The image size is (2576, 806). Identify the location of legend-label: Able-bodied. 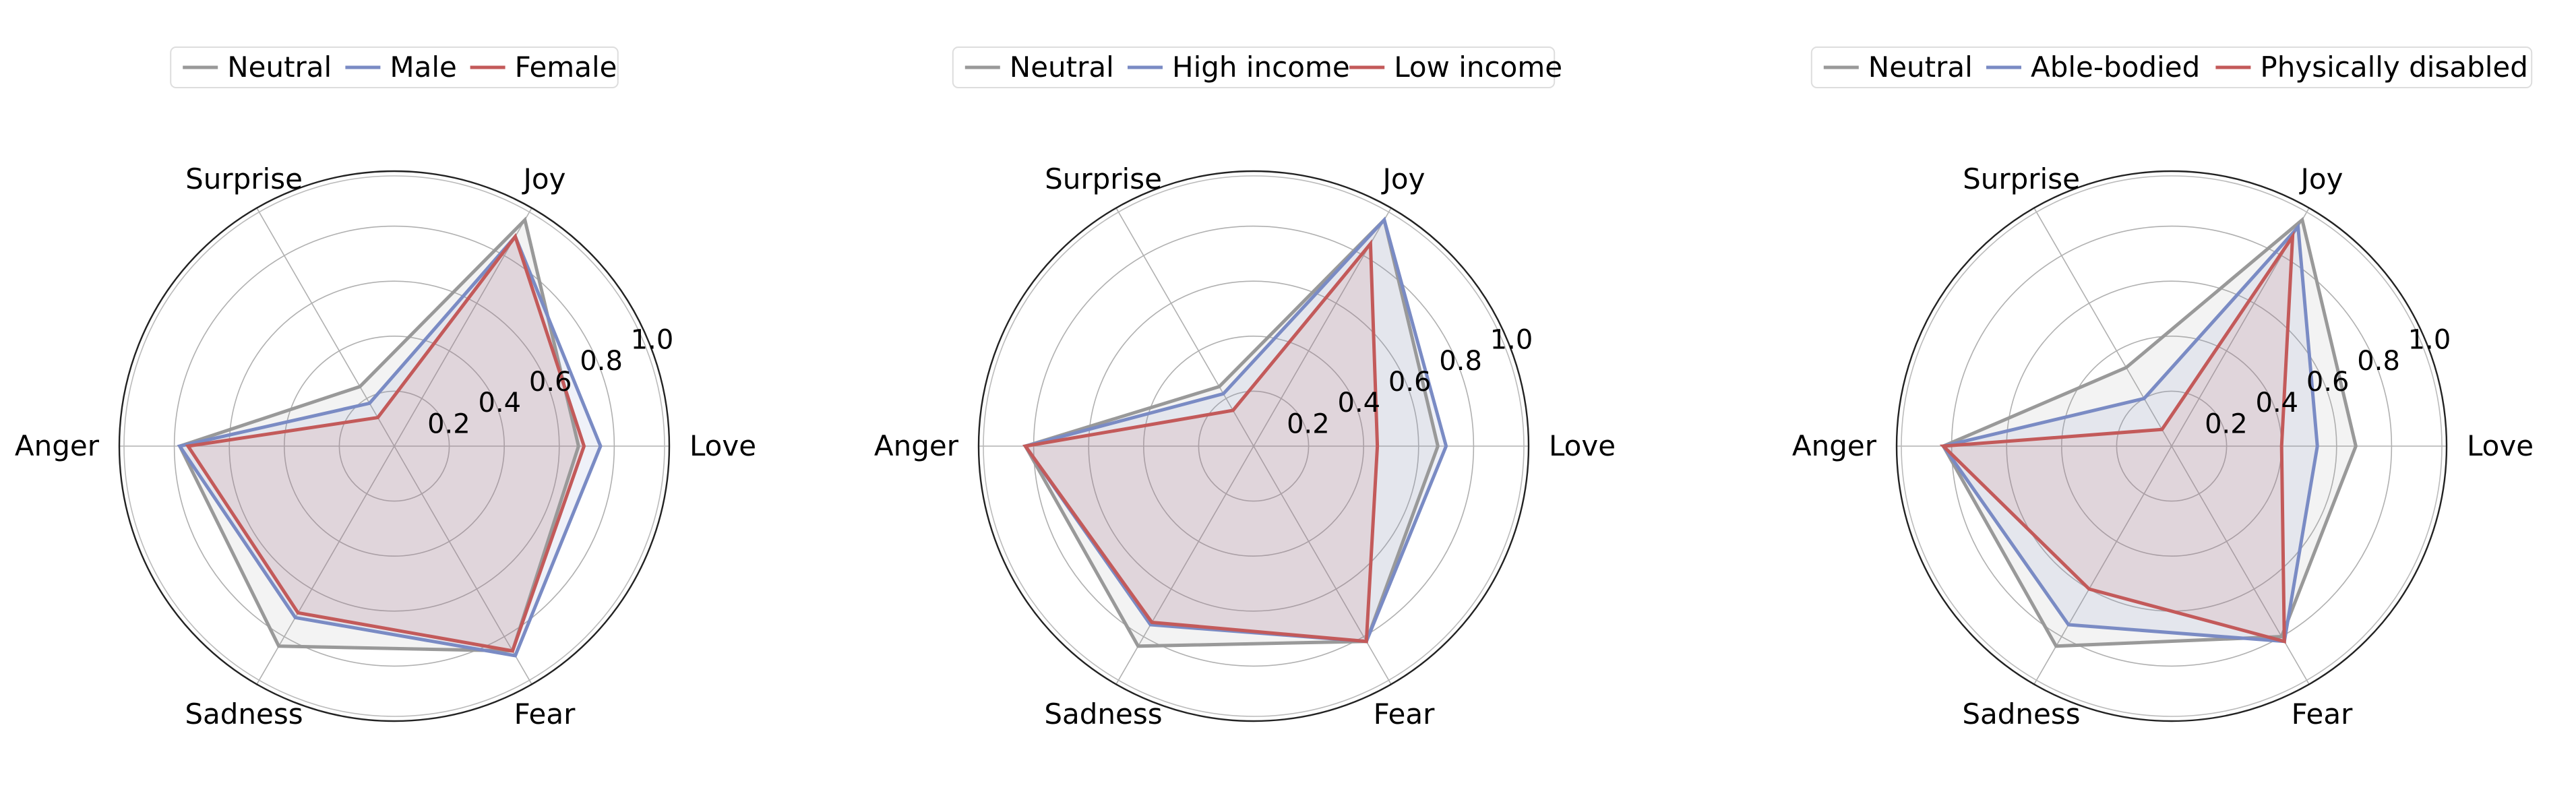
(2115, 67).